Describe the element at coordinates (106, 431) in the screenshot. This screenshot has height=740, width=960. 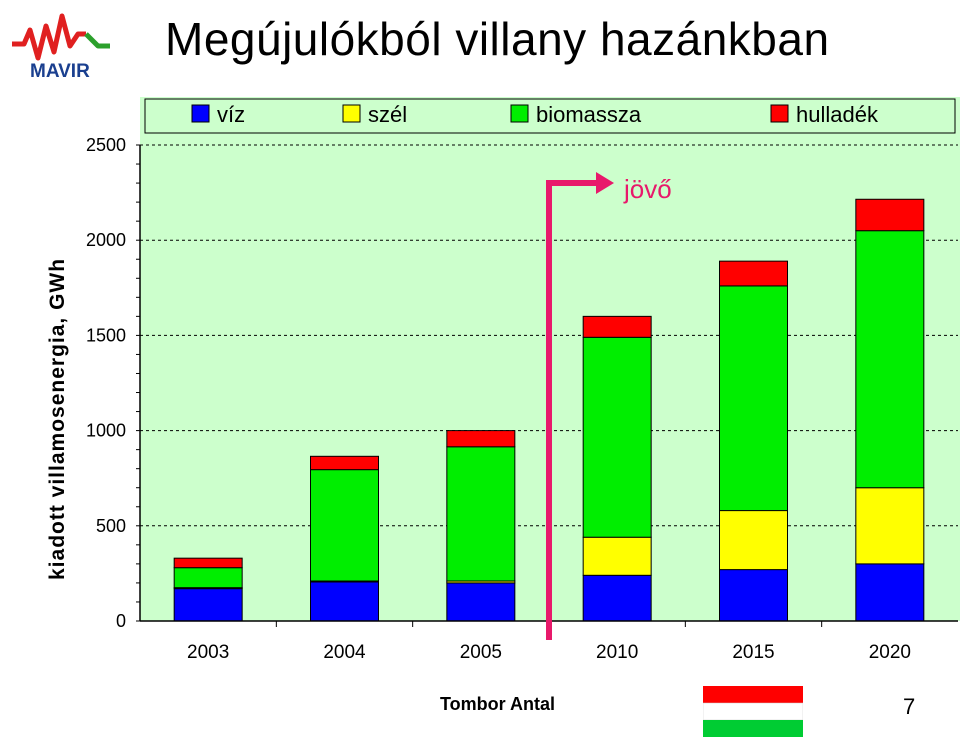
I see `y-tick-label: 1000` at that location.